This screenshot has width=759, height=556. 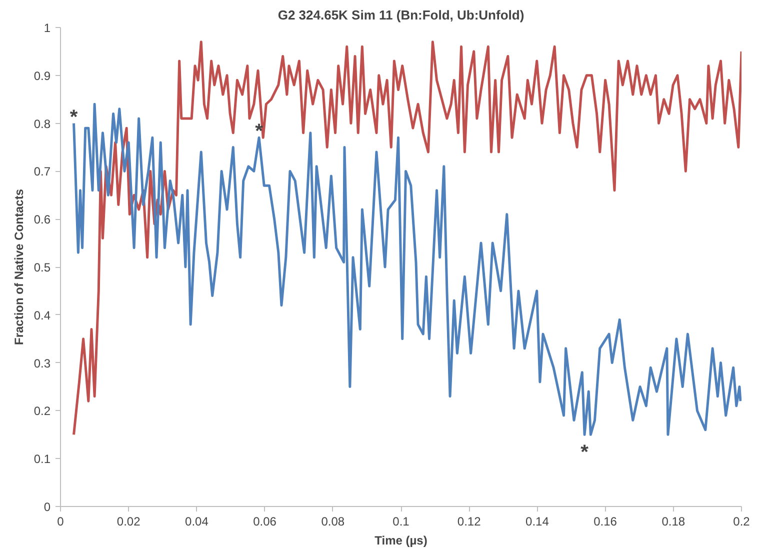 I want to click on y-tick-label: 0.4, so click(x=42, y=315).